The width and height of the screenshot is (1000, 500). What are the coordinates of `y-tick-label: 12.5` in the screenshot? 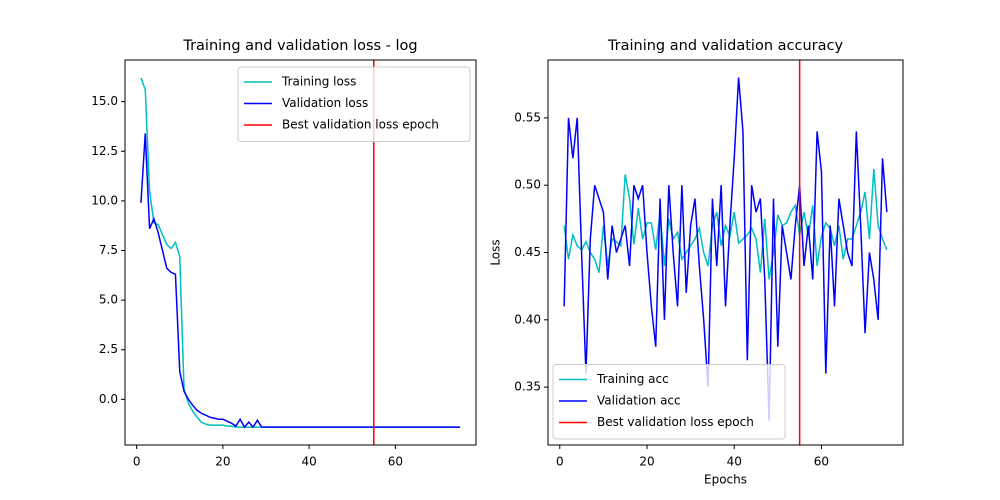 It's located at (104, 151).